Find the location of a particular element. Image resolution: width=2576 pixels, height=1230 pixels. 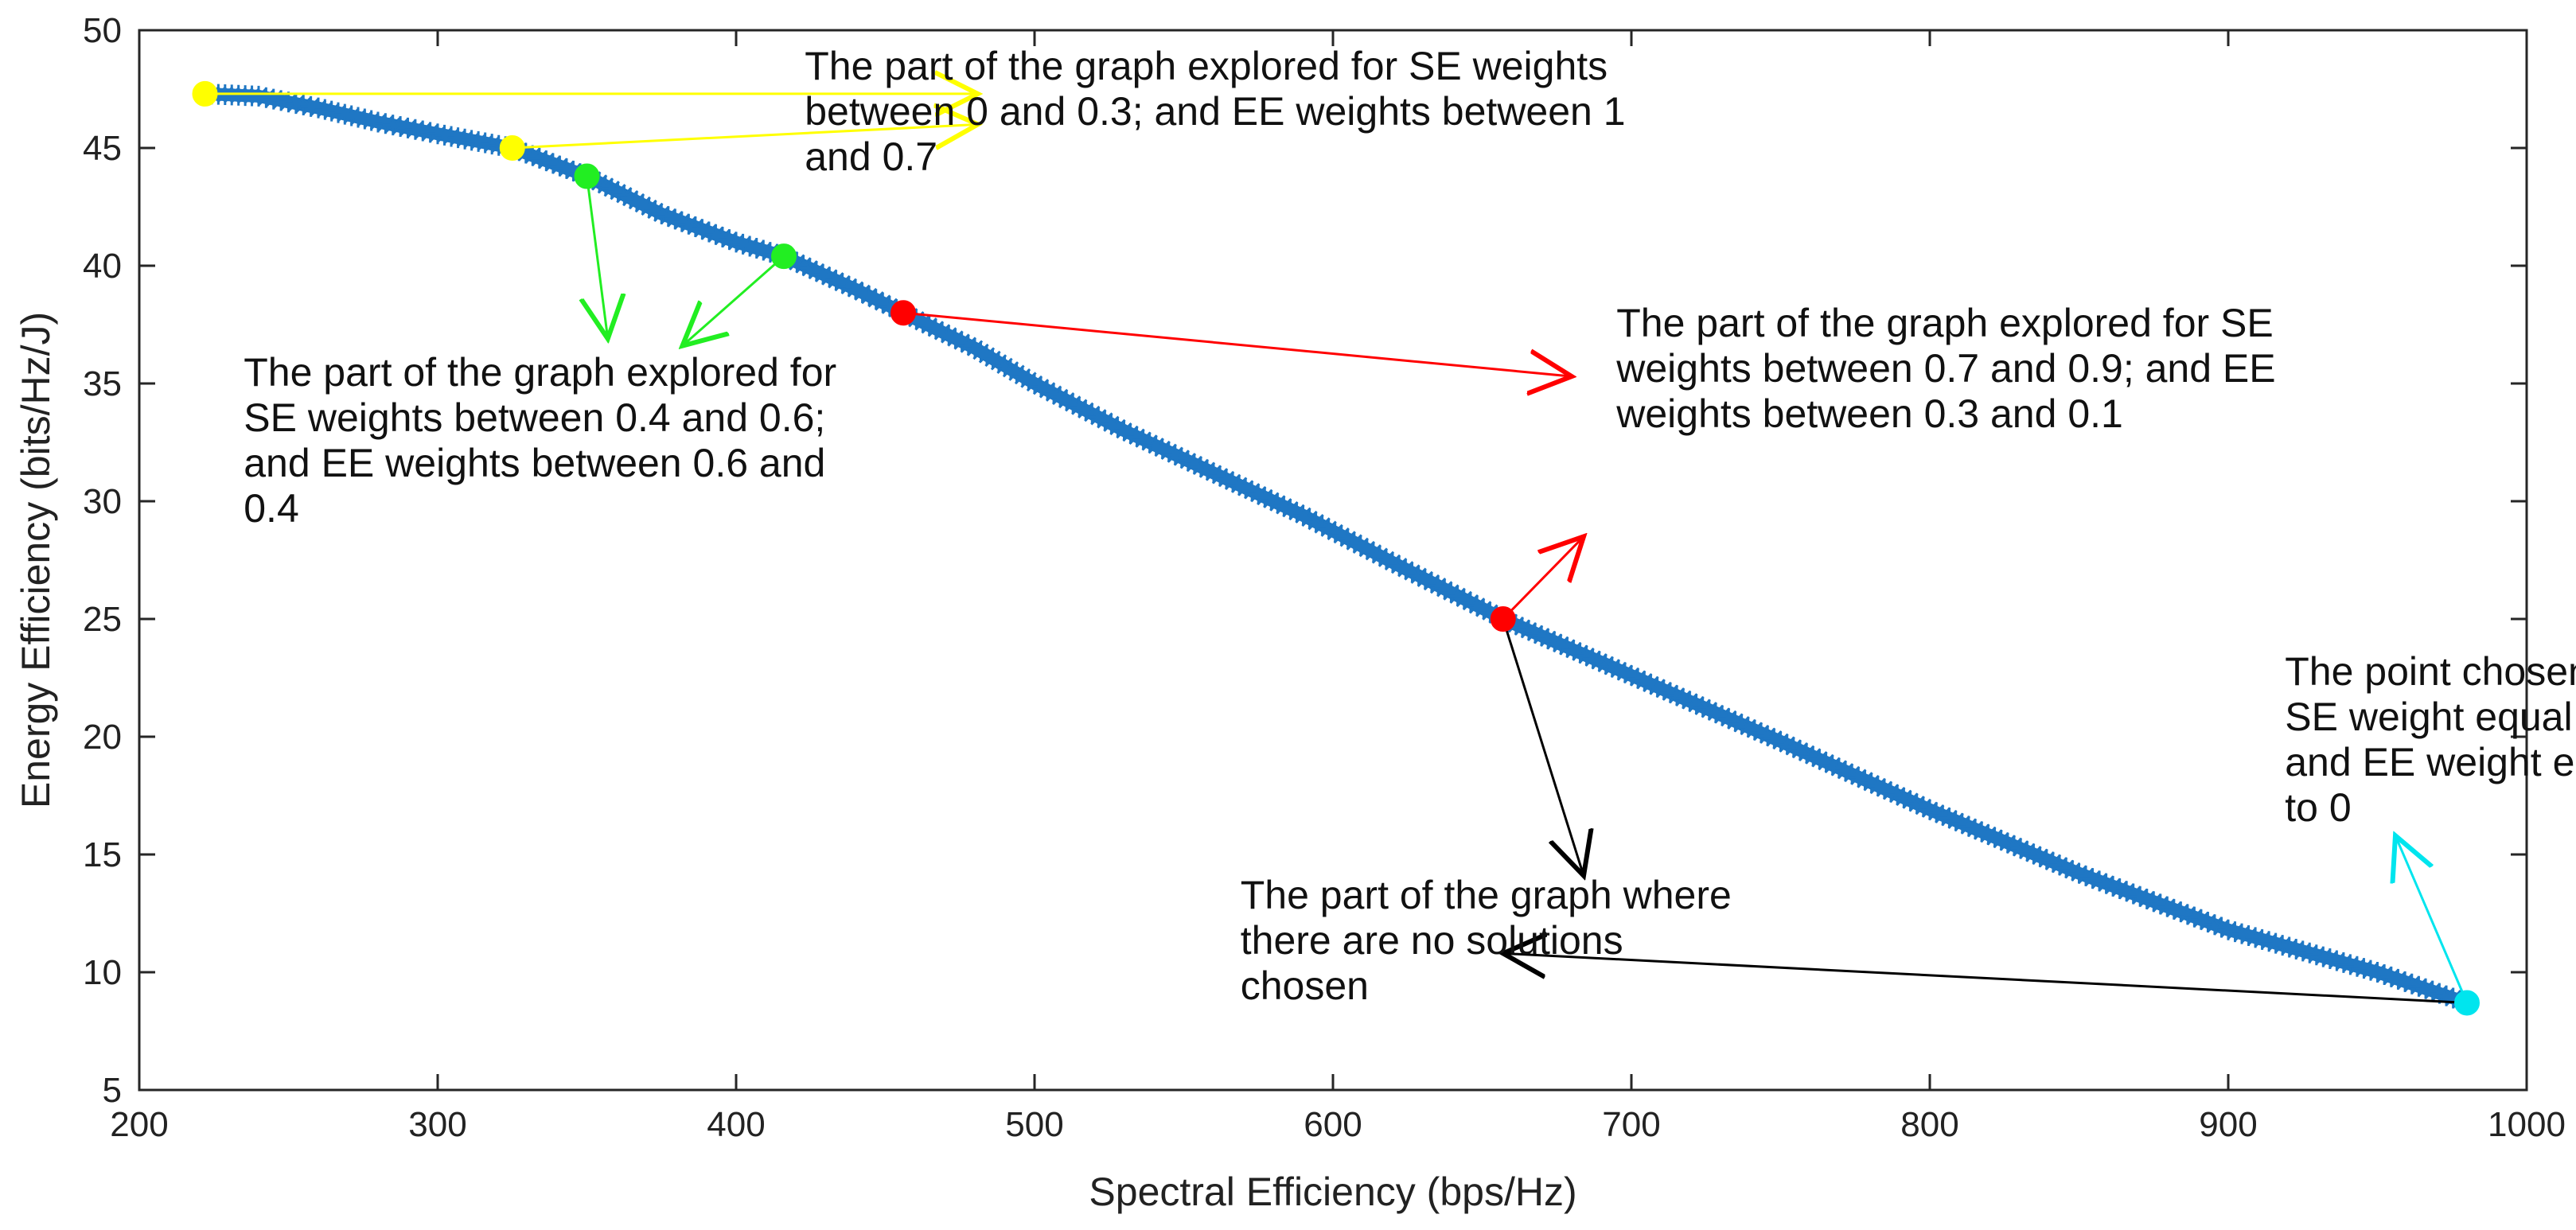

y-tick-label: 30 is located at coordinates (103, 501).